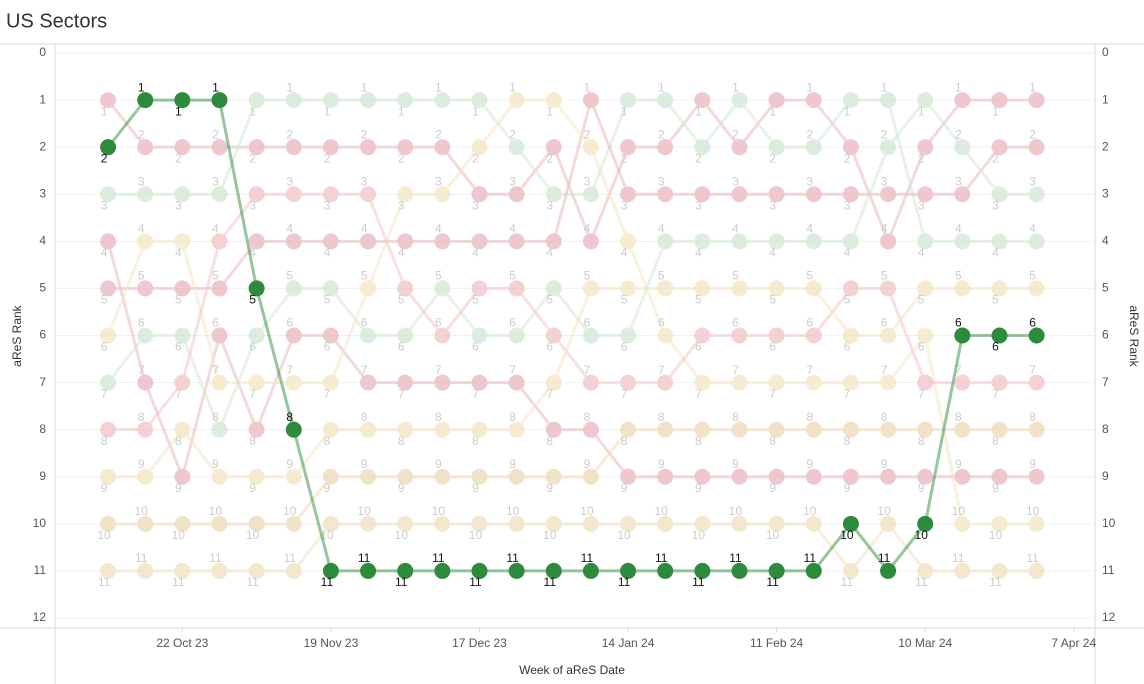 Image resolution: width=1144 pixels, height=684 pixels. Describe the element at coordinates (17, 335) in the screenshot. I see `y-axis-title: aReS Rank` at that location.